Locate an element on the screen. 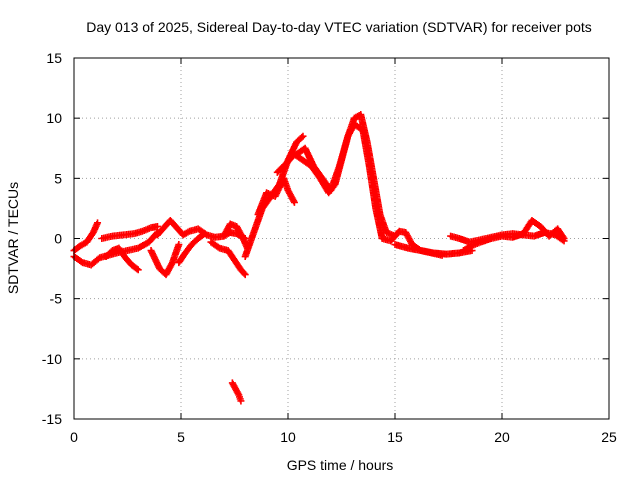  x-tick-label: 20 is located at coordinates (502, 437).